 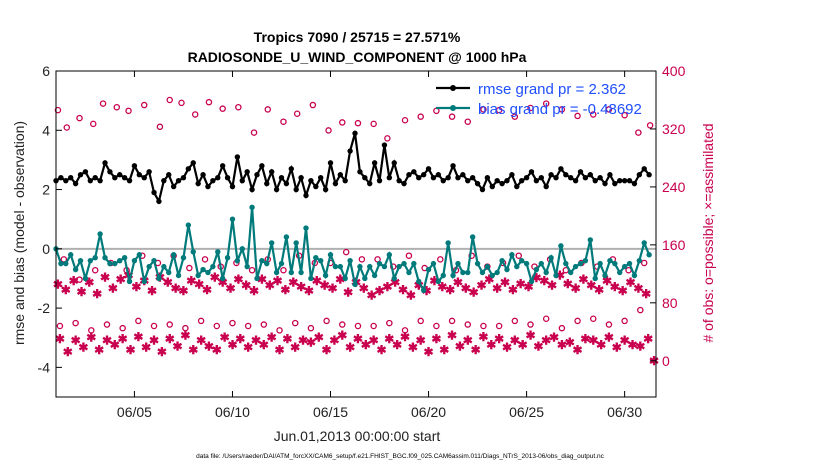 What do you see at coordinates (453, 108) in the screenshot?
I see `legend-marker-bias` at bounding box center [453, 108].